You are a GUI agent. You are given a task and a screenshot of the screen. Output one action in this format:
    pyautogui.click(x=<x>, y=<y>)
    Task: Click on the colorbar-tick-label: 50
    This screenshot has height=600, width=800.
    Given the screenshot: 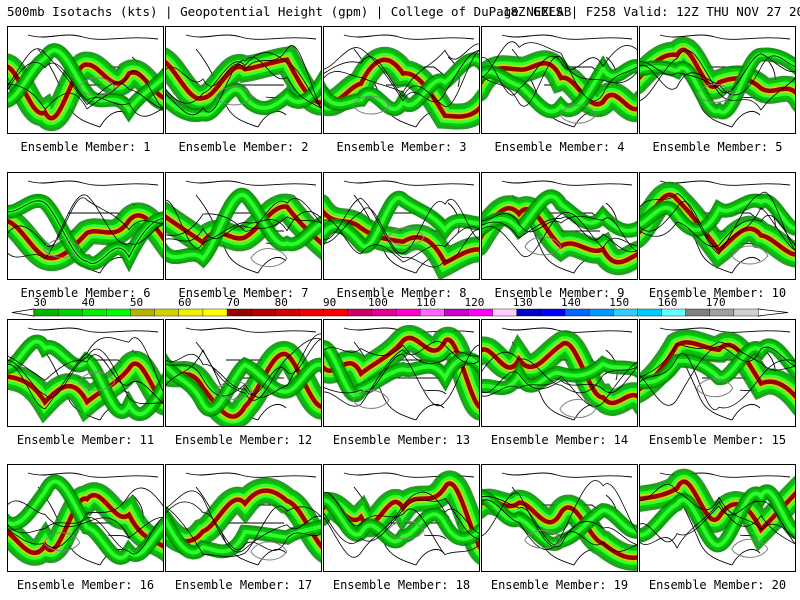 What is the action you would take?
    pyautogui.click(x=136, y=302)
    